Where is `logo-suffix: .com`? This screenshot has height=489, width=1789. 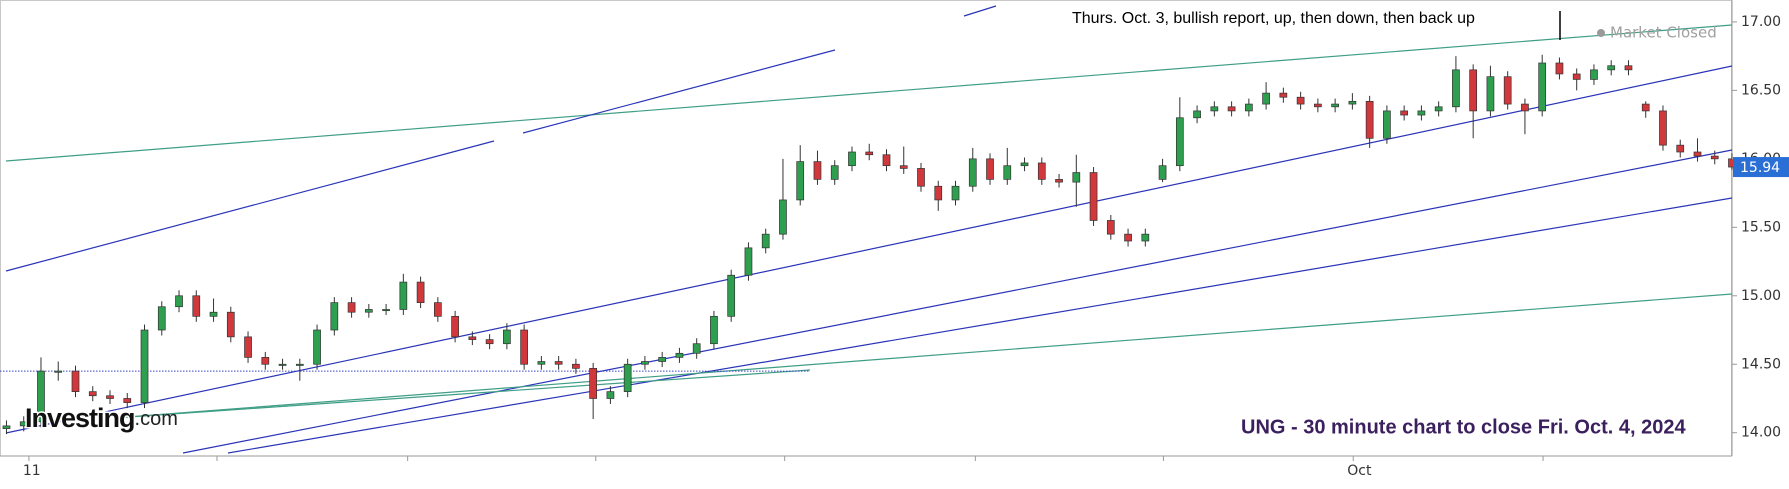
logo-suffix: .com is located at coordinates (156, 419).